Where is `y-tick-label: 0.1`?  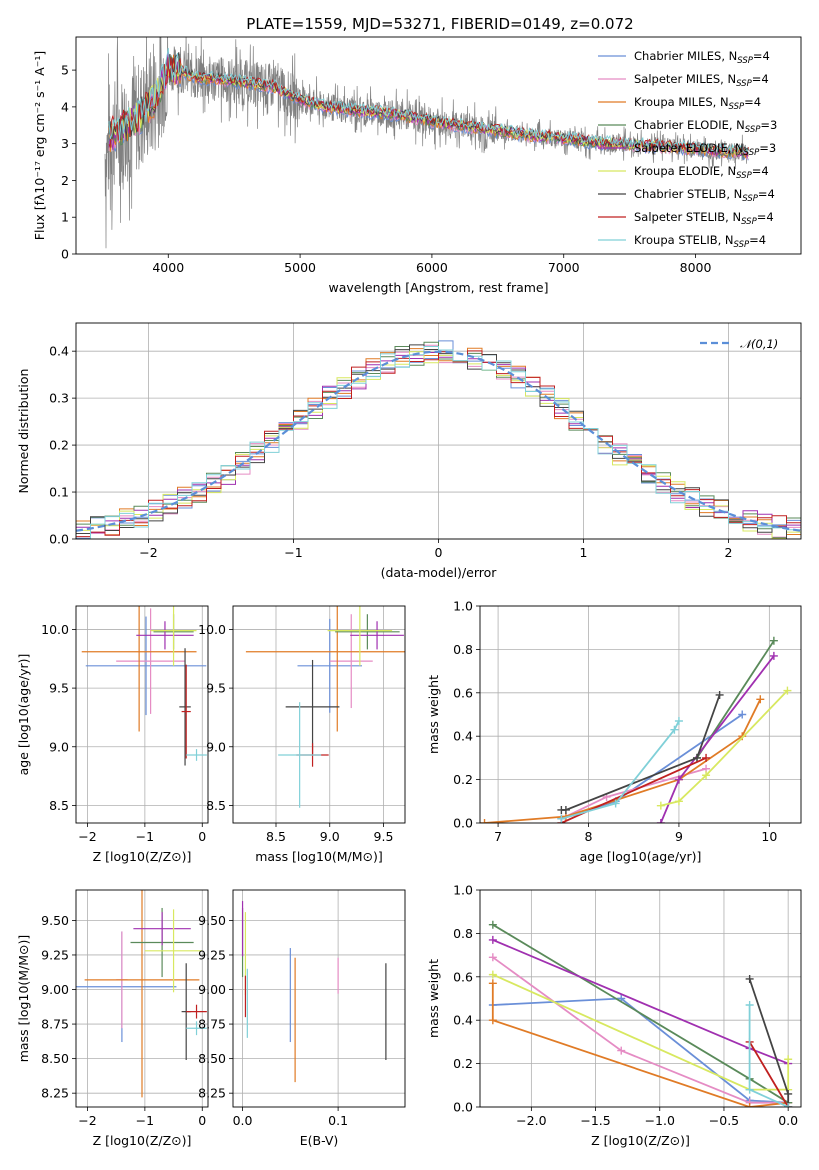 y-tick-label: 0.1 is located at coordinates (59, 492).